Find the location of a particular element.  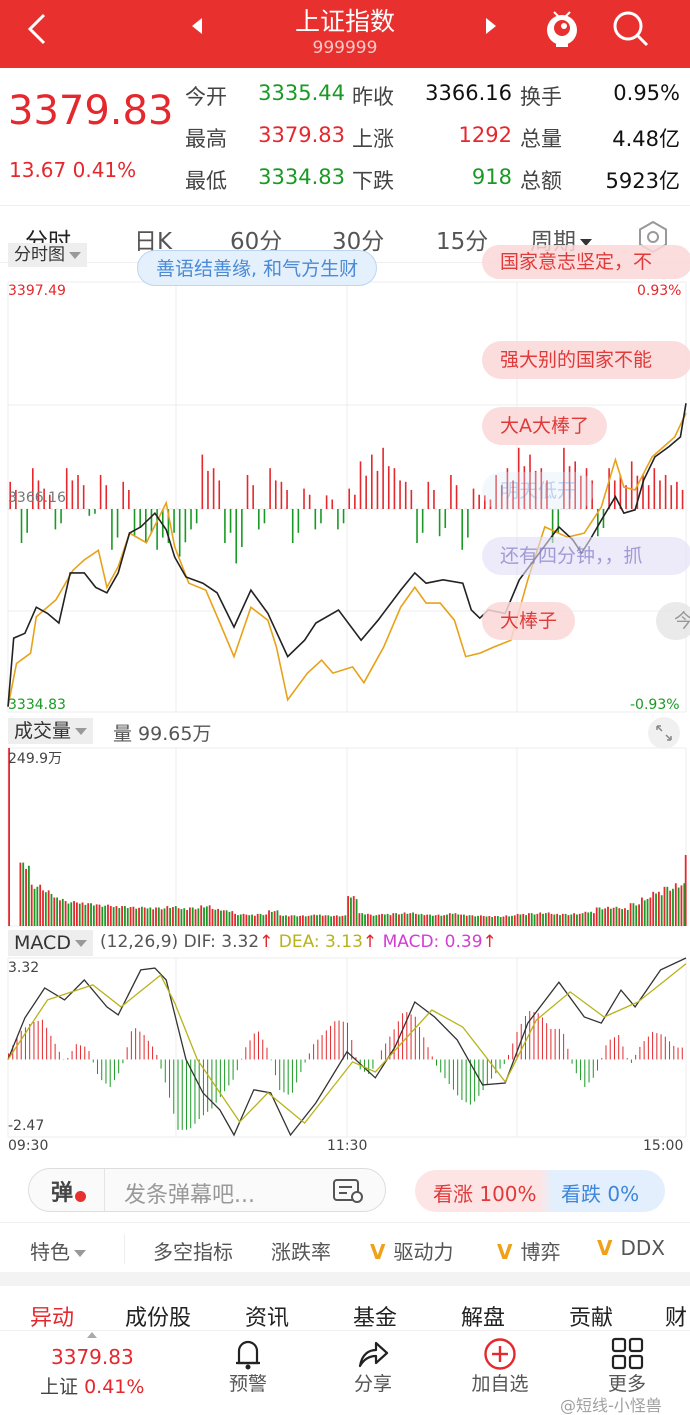

mascot-icon is located at coordinates (562, 28).